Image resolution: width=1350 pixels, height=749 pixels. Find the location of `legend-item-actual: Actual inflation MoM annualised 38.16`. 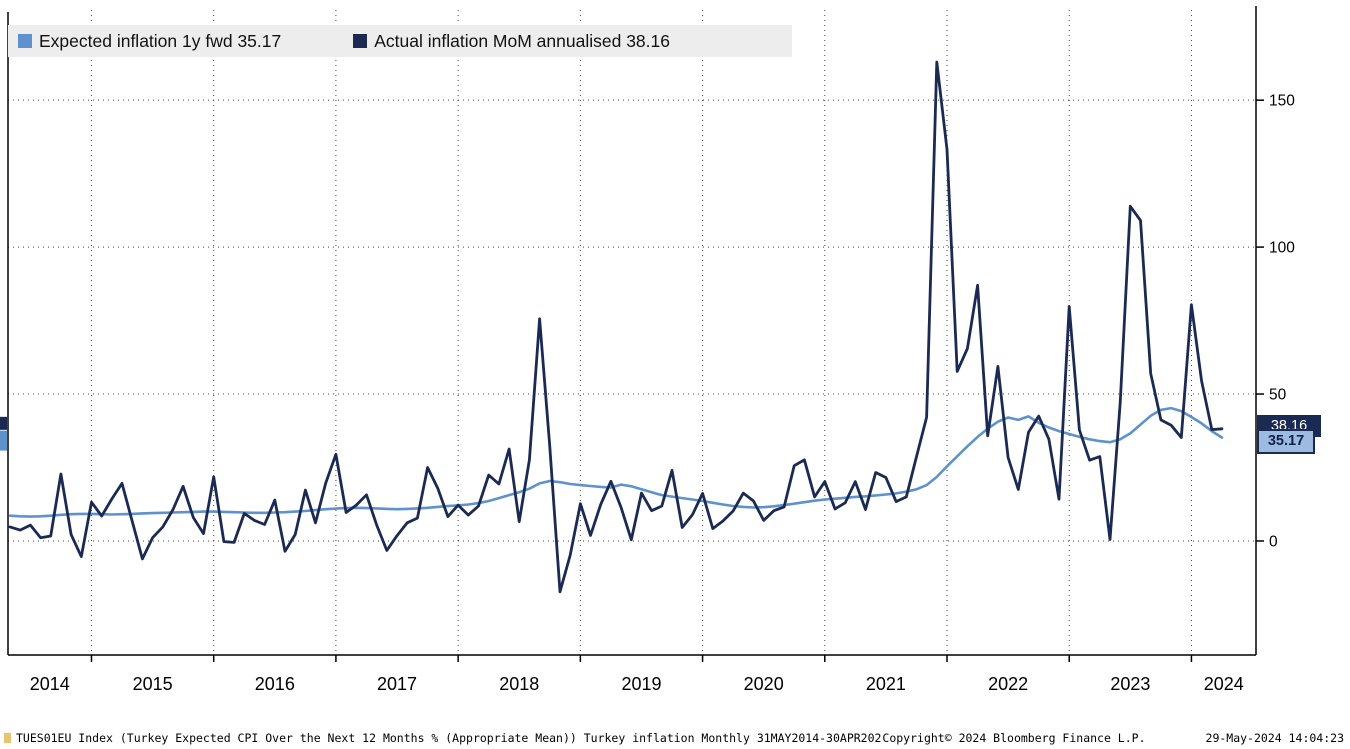

legend-item-actual: Actual inflation MoM annualised 38.16 is located at coordinates (511, 41).